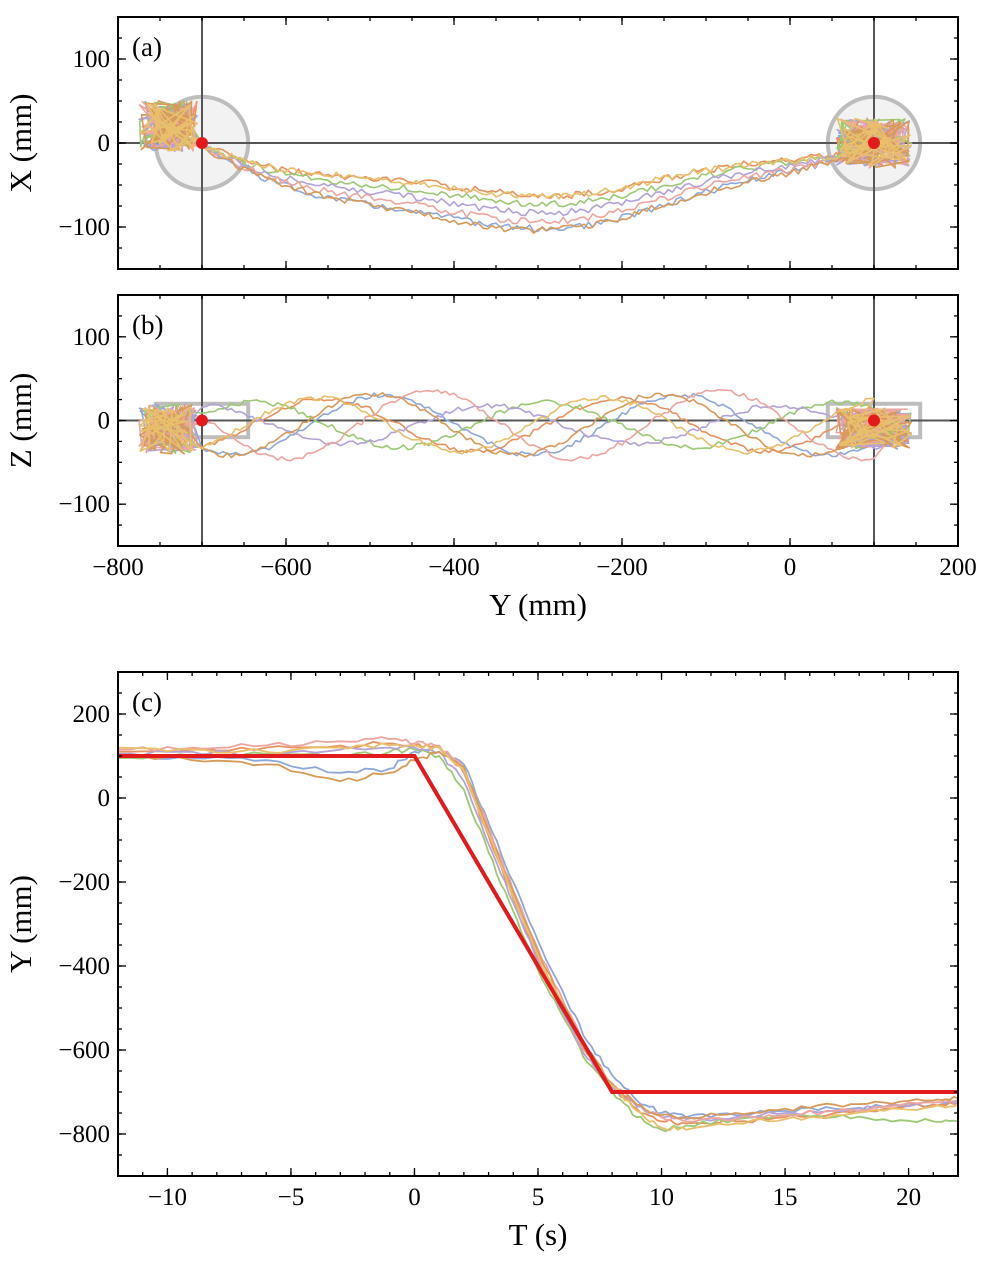  I want to click on y-tick-label: 200, so click(92, 714).